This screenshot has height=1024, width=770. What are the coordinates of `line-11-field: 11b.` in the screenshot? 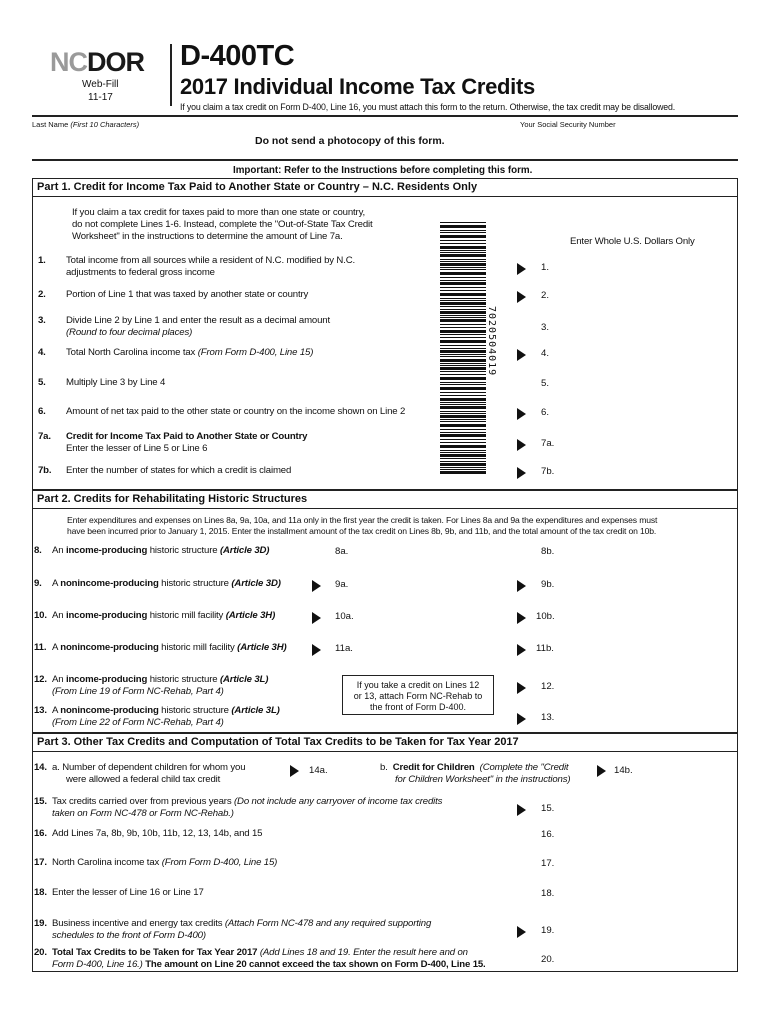 It's located at (545, 648).